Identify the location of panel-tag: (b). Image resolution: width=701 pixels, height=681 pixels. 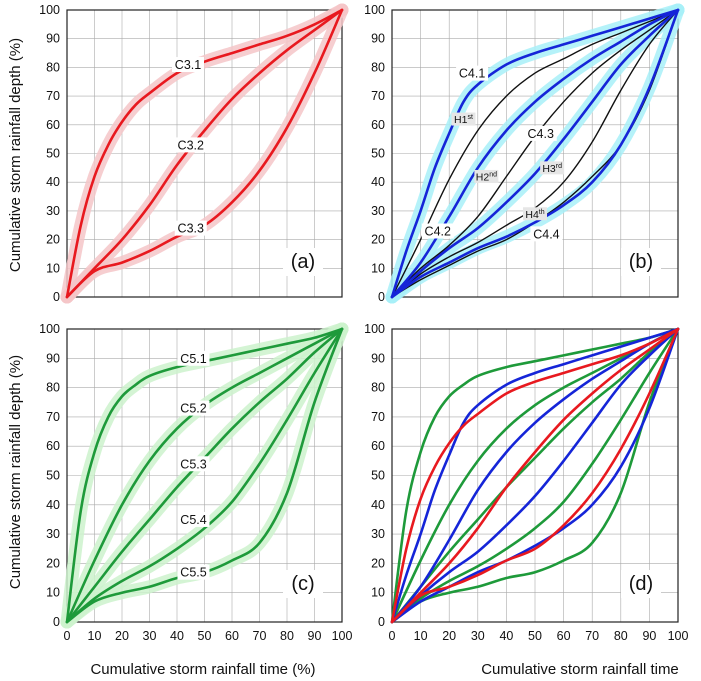
(641, 262).